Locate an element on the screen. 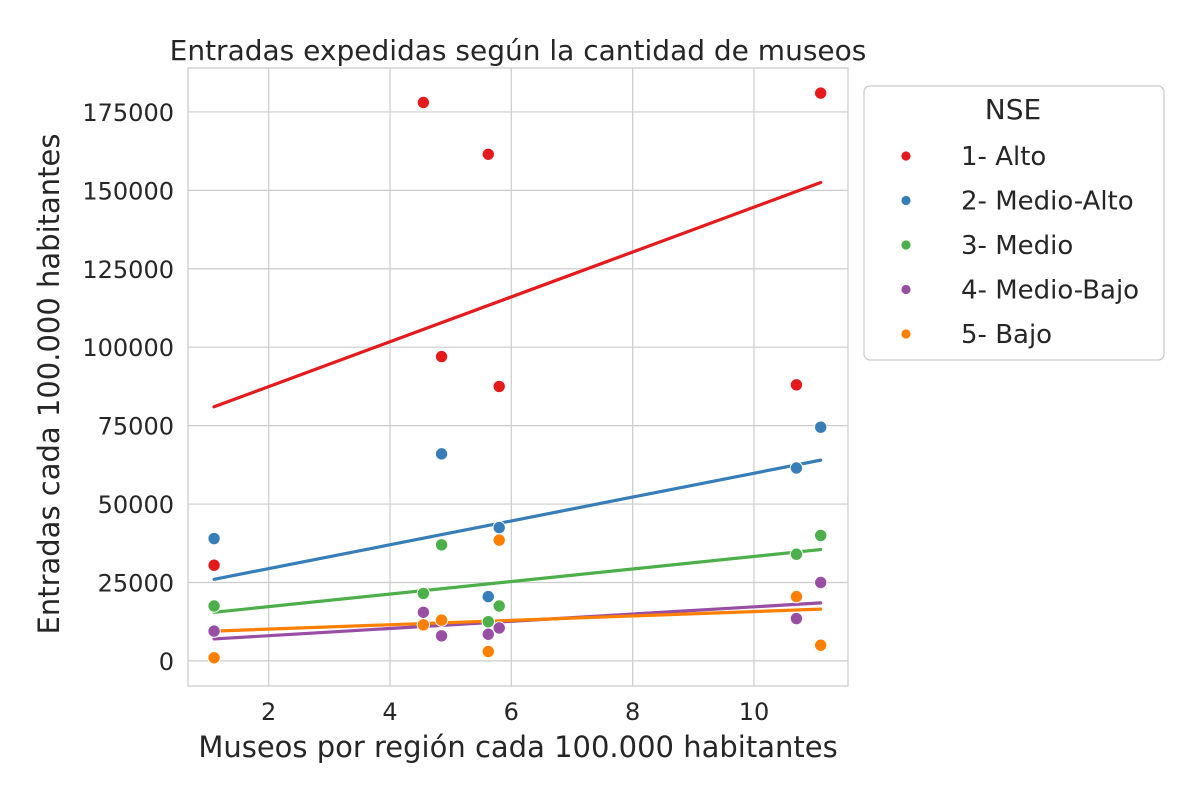 The height and width of the screenshot is (800, 1200). x-tick-label: 10 is located at coordinates (754, 712).